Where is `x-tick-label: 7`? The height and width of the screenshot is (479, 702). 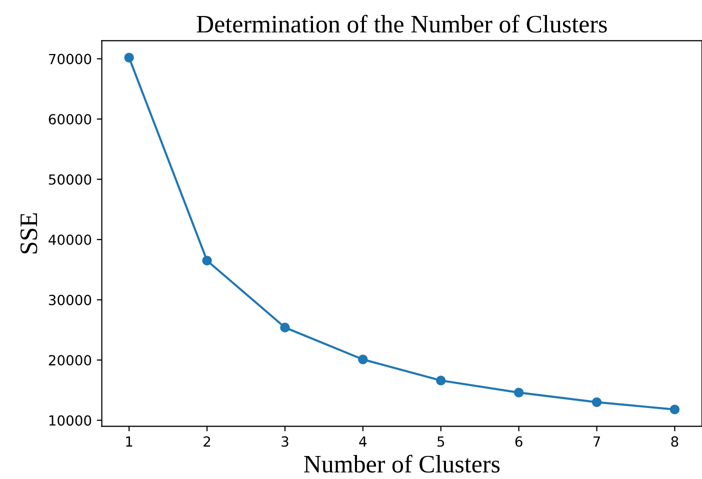
x-tick-label: 7 is located at coordinates (596, 441).